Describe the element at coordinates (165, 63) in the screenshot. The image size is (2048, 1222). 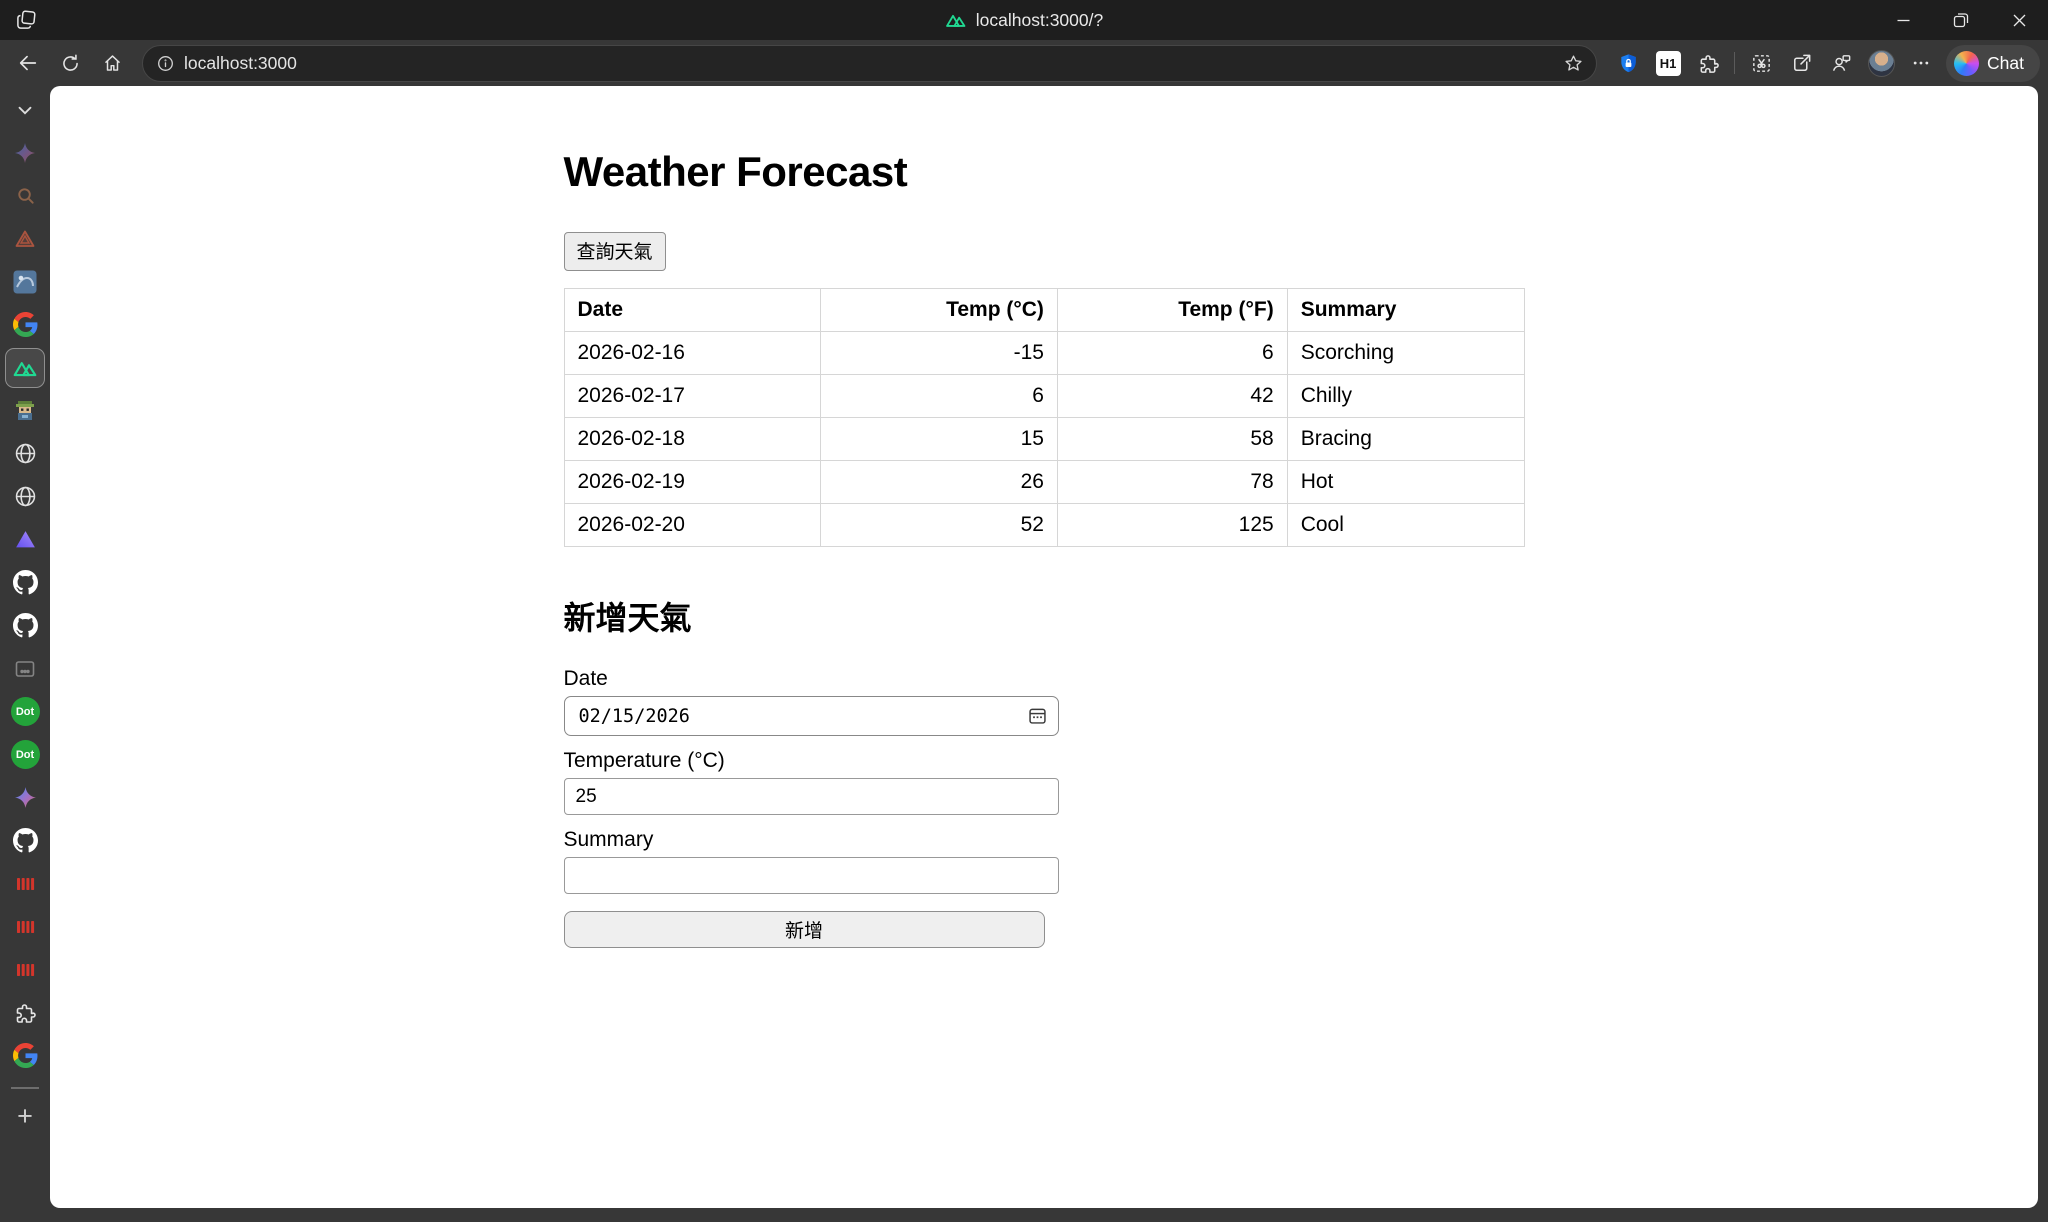
I see `site-info-icon` at that location.